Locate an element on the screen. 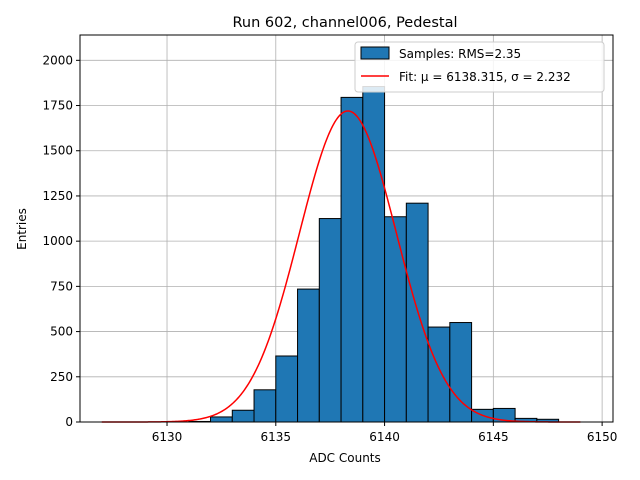 Image resolution: width=640 pixels, height=480 pixels. y-axis-ticks: 0 250 500 750 1000 1250 1500 1750 2000 is located at coordinates (61, 241).